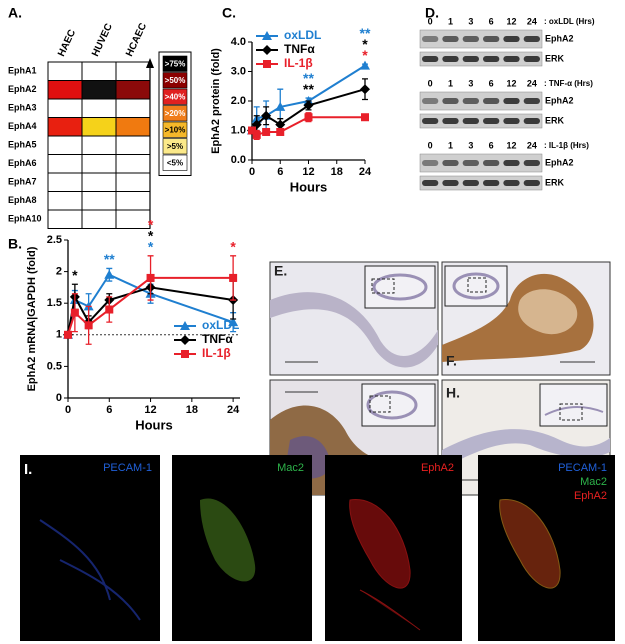 The image size is (625, 644). What do you see at coordinates (217, 339) in the screenshot?
I see `legend-label: TNFα` at bounding box center [217, 339].